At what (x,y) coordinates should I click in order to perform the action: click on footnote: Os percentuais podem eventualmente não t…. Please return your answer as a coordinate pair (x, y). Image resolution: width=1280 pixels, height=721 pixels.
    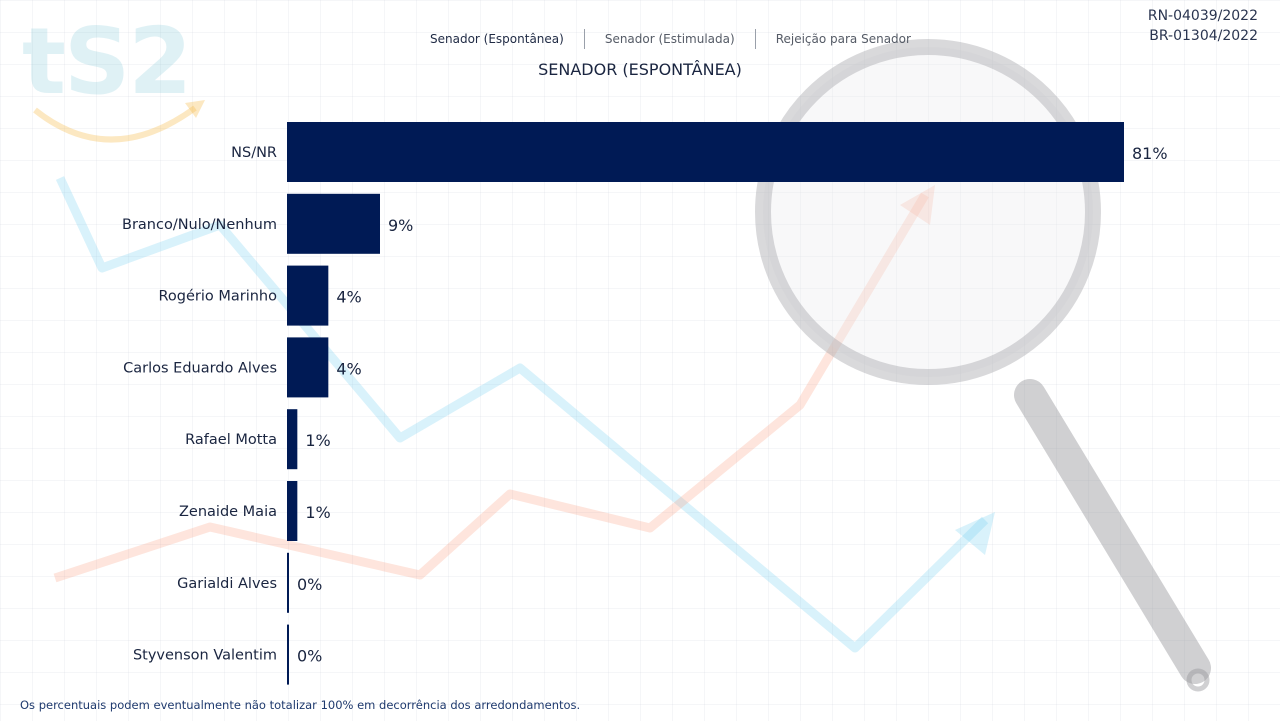
    Looking at the image, I should click on (300, 705).